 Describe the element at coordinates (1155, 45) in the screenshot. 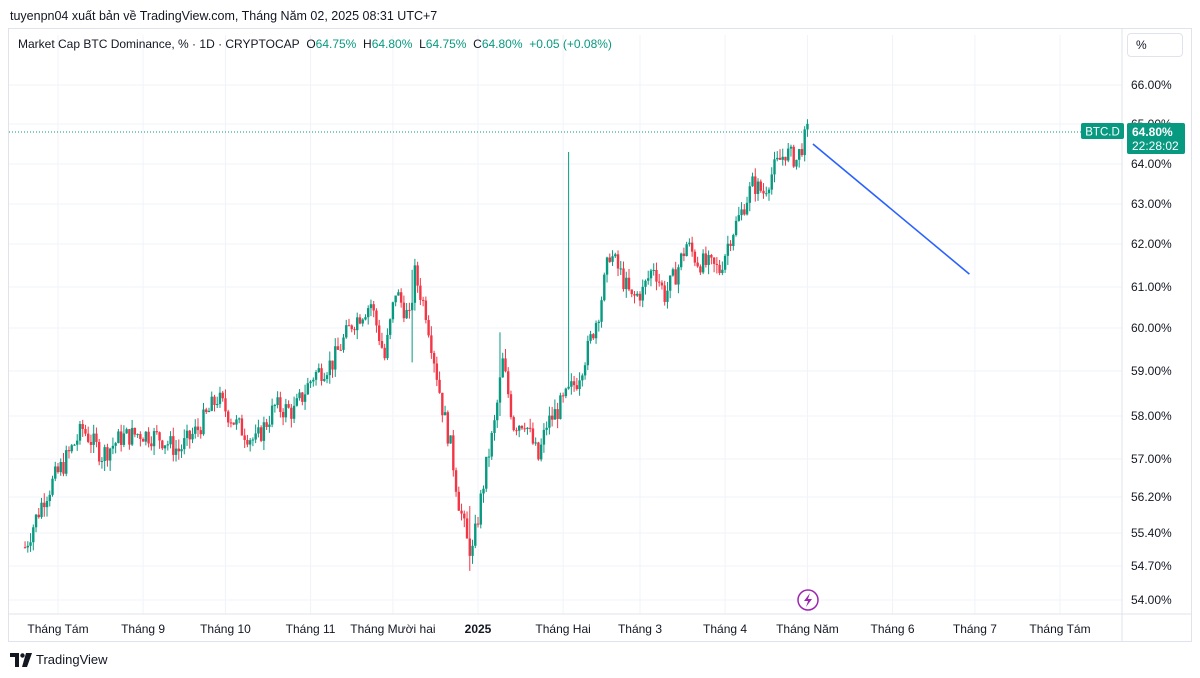

I see `unit-toggle-button: %` at that location.